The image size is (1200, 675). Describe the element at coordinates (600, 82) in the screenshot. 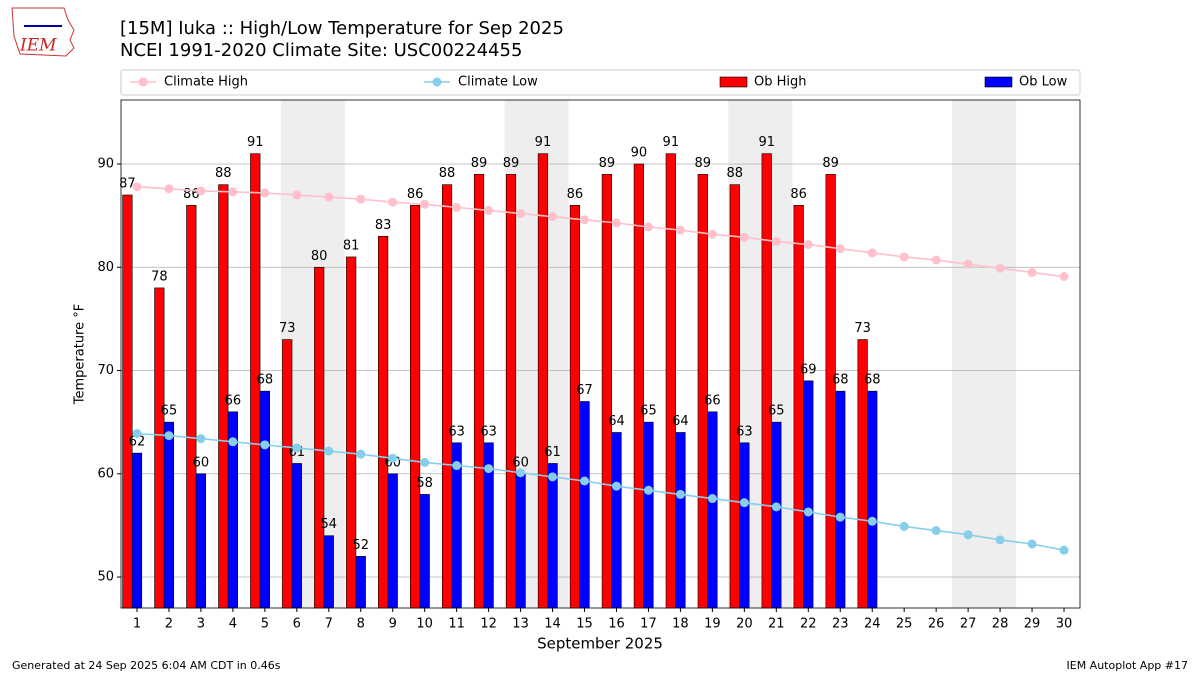

I see `legend-box` at that location.